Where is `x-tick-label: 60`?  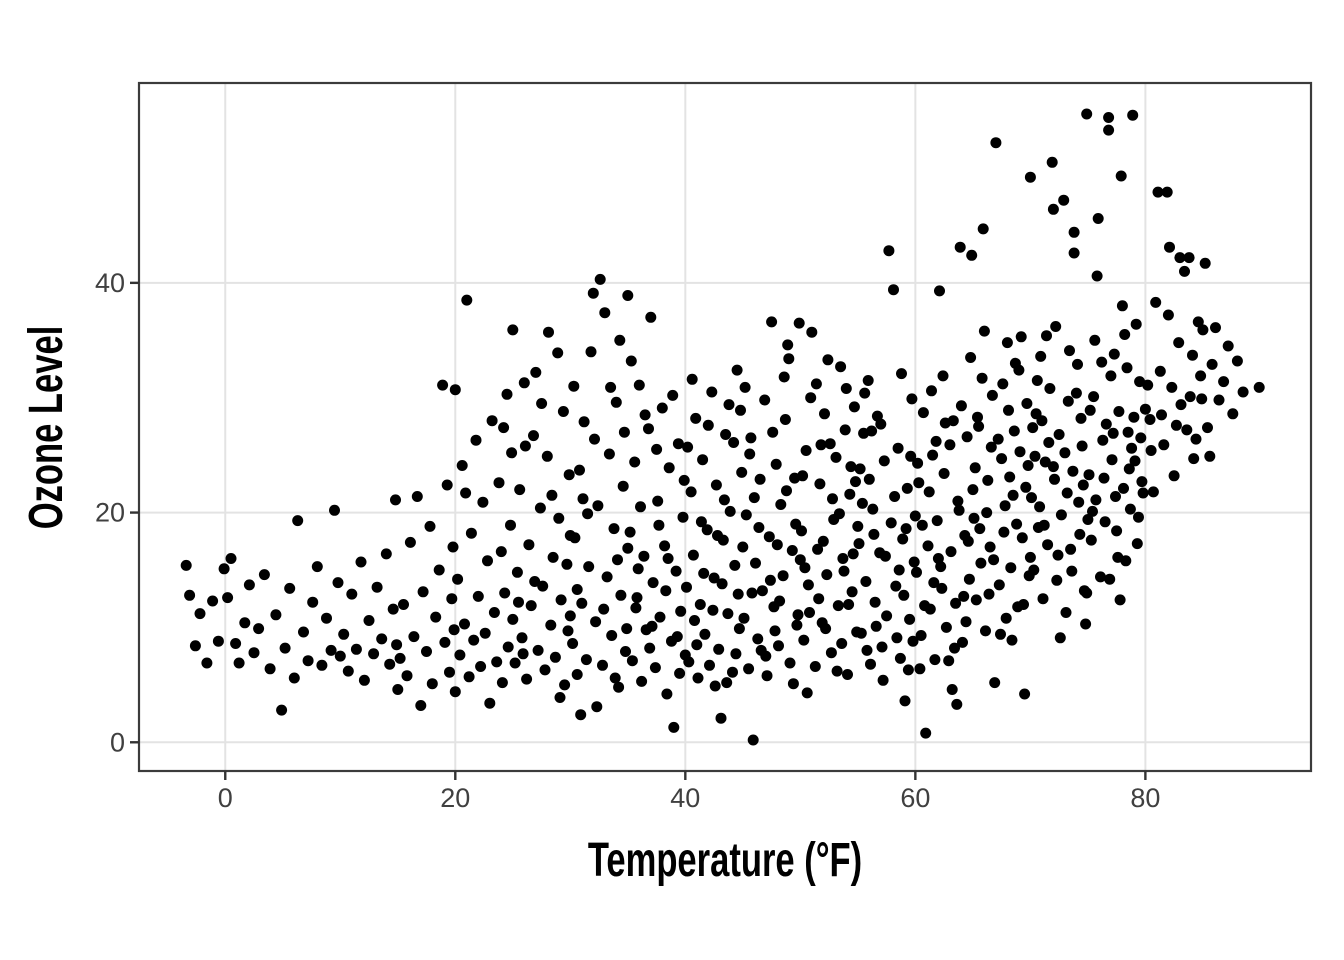
x-tick-label: 60 is located at coordinates (915, 798).